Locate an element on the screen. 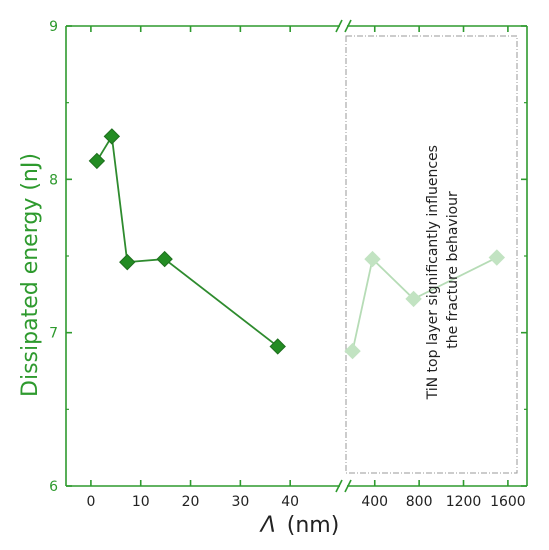  y-tick-label-0: 6 is located at coordinates (53, 487).